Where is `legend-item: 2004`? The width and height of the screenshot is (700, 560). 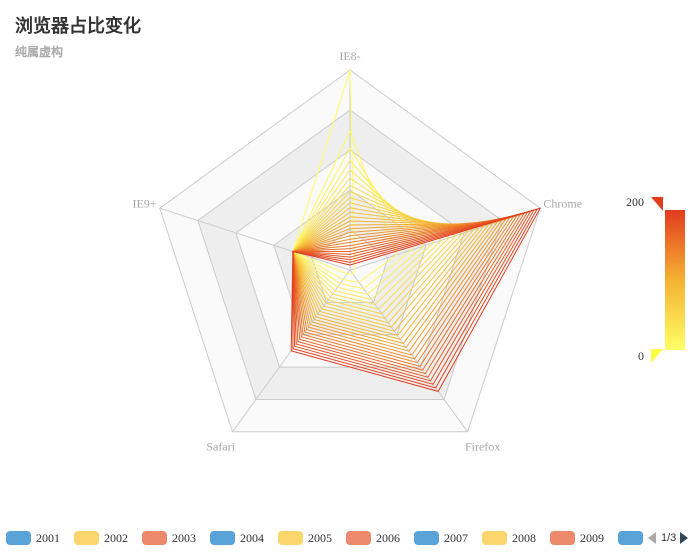 legend-item: 2004 is located at coordinates (237, 538).